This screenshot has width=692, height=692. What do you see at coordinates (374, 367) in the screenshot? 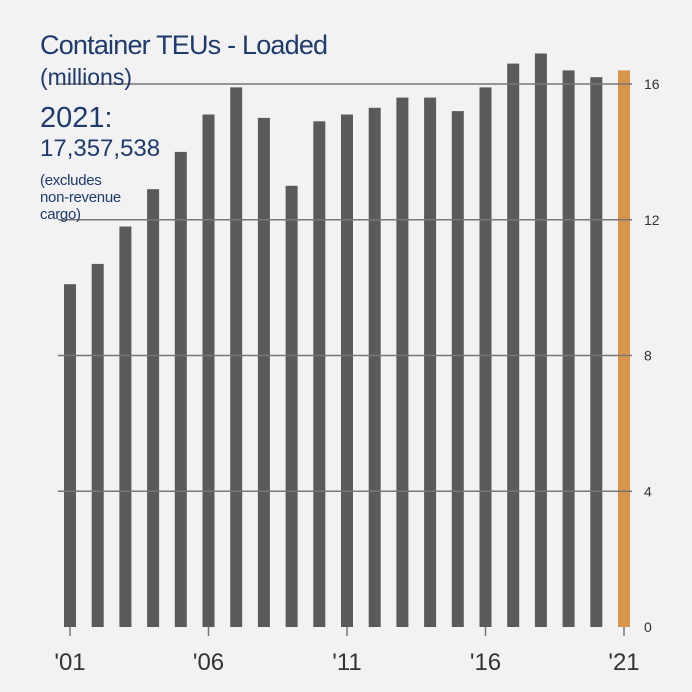
I see `bar-2012` at bounding box center [374, 367].